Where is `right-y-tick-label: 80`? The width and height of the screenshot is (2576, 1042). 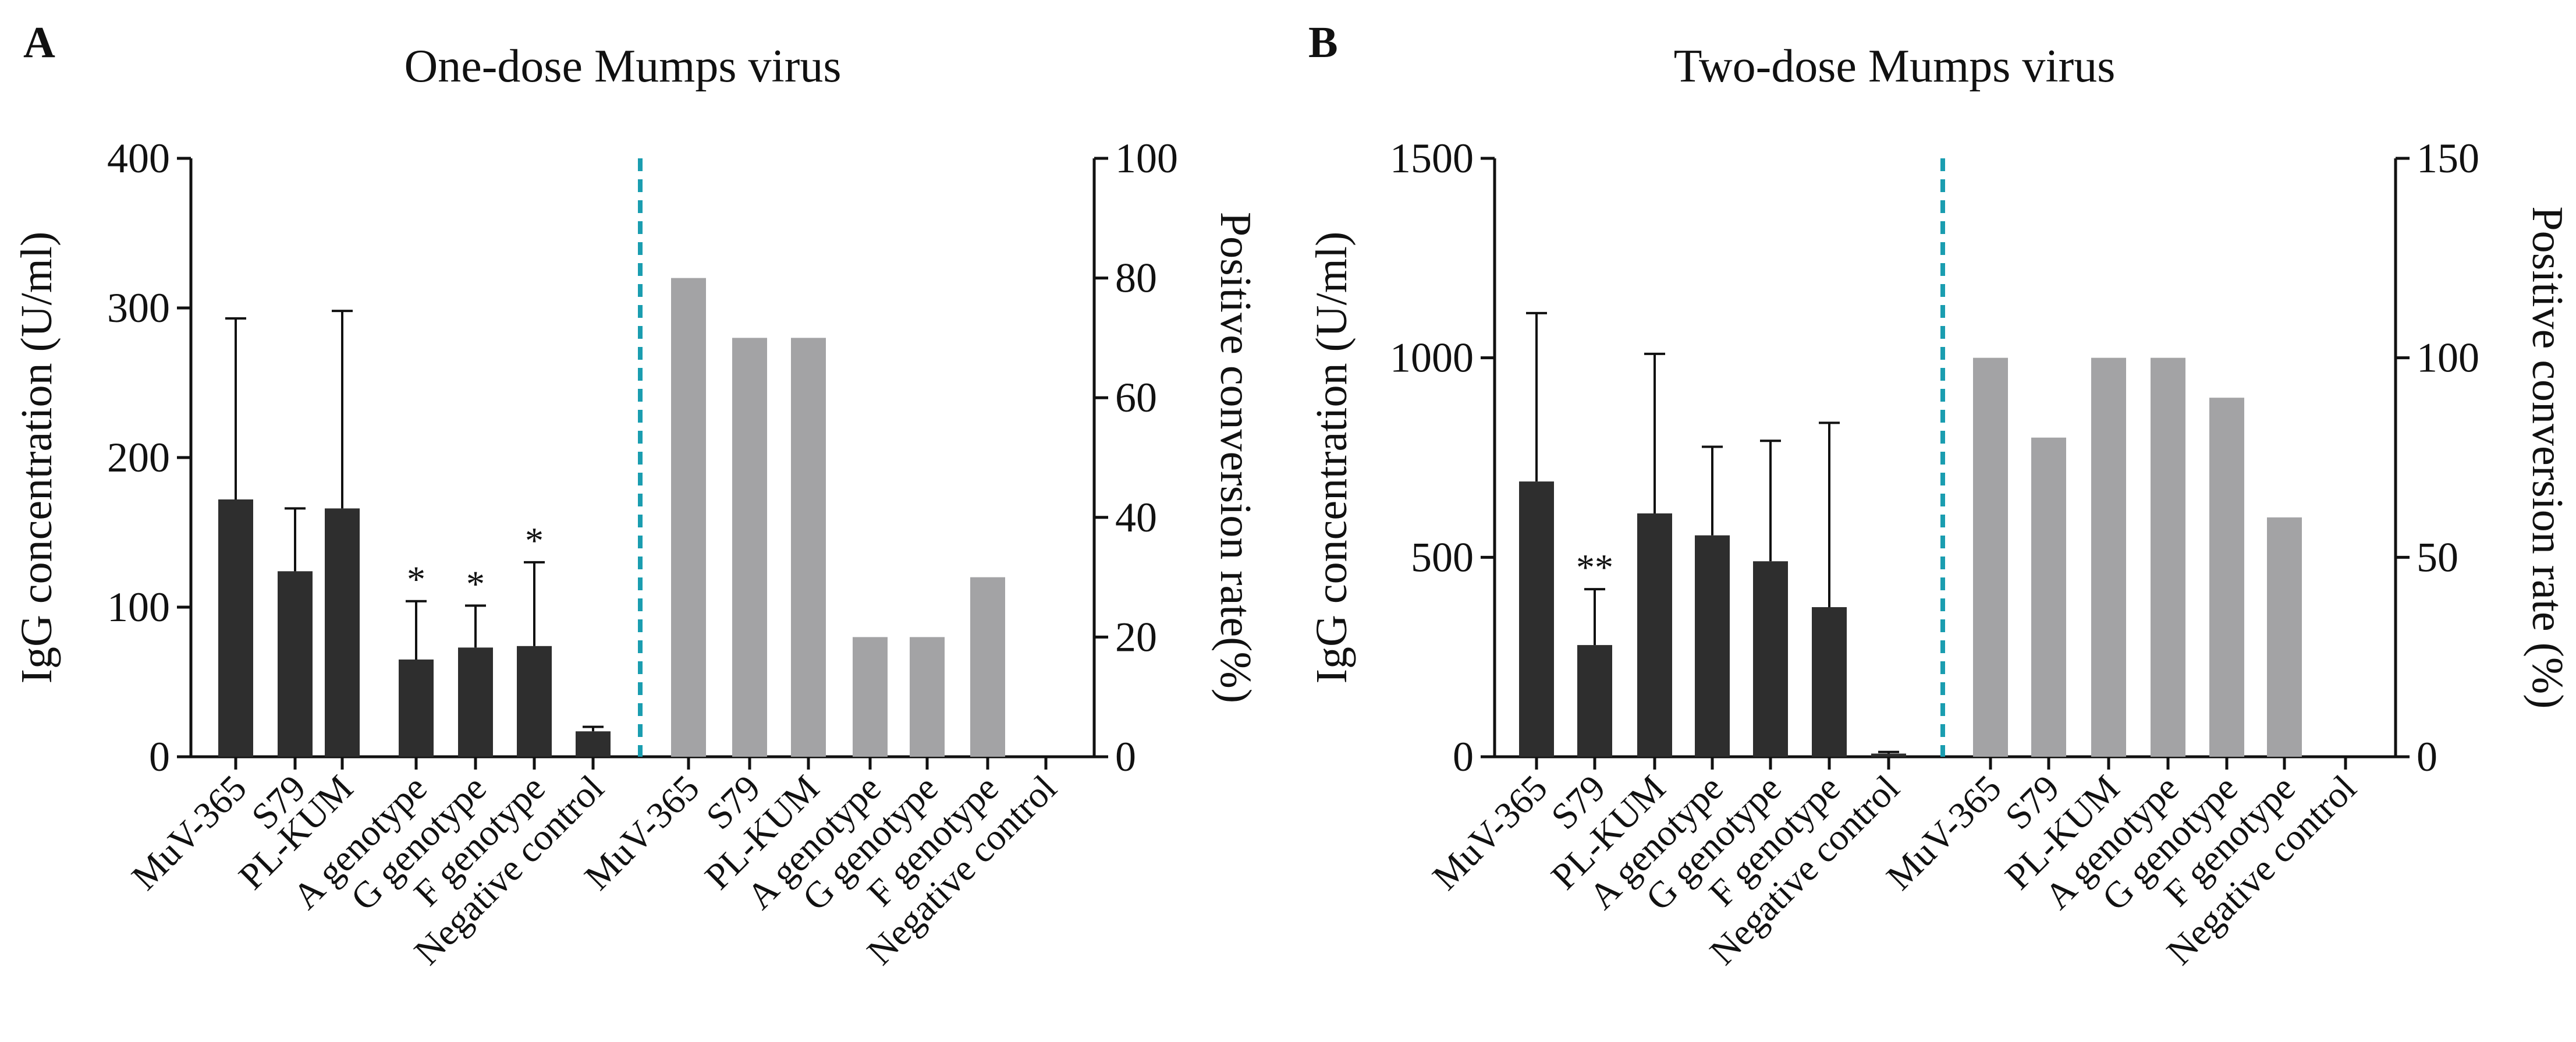
right-y-tick-label: 80 is located at coordinates (1136, 278).